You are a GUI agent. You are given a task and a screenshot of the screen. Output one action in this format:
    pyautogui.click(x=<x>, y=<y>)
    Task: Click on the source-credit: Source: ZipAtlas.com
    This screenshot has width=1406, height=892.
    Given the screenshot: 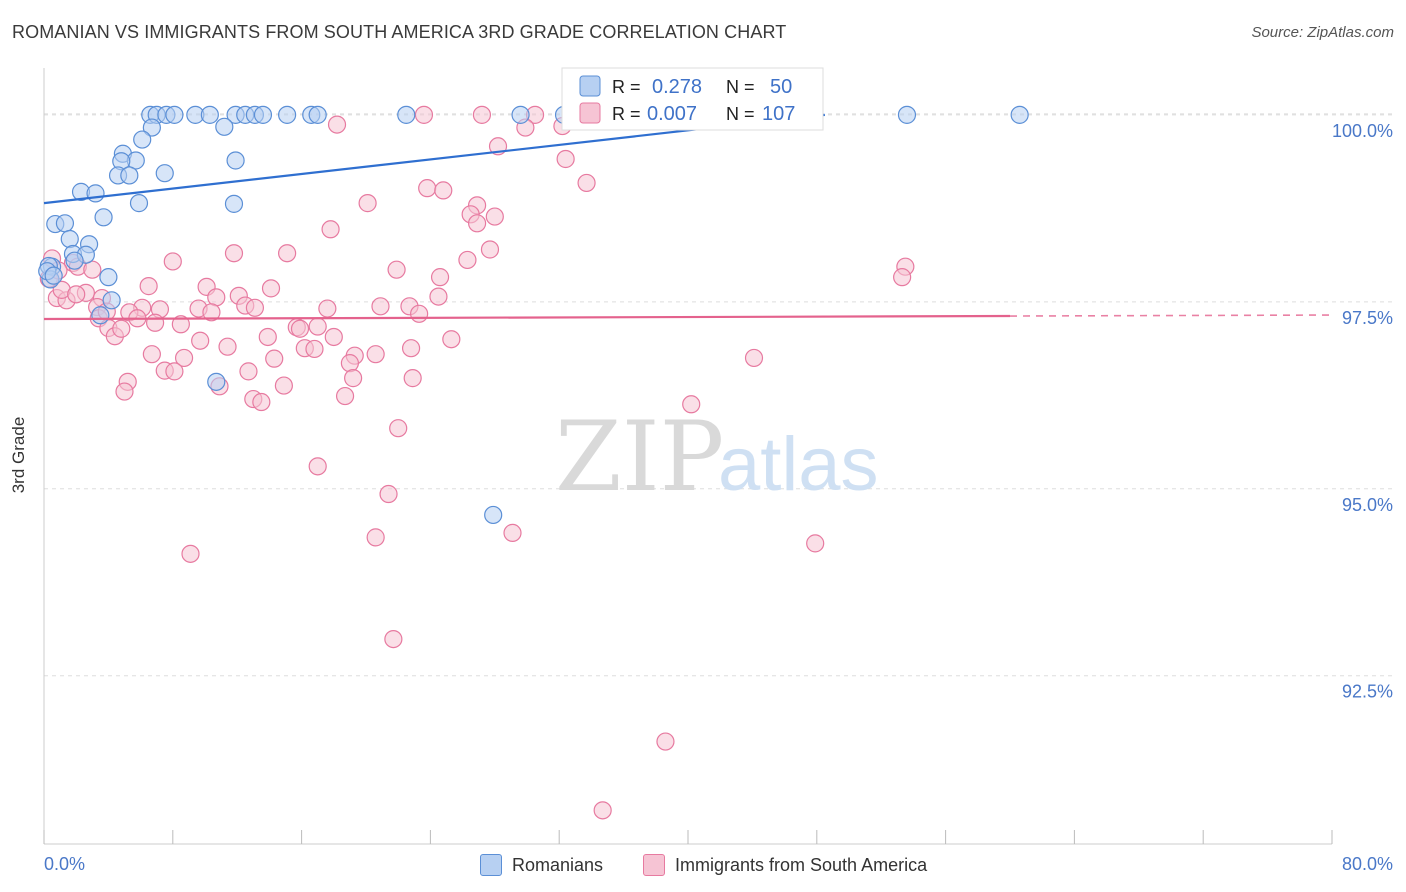 What is the action you would take?
    pyautogui.click(x=1322, y=32)
    